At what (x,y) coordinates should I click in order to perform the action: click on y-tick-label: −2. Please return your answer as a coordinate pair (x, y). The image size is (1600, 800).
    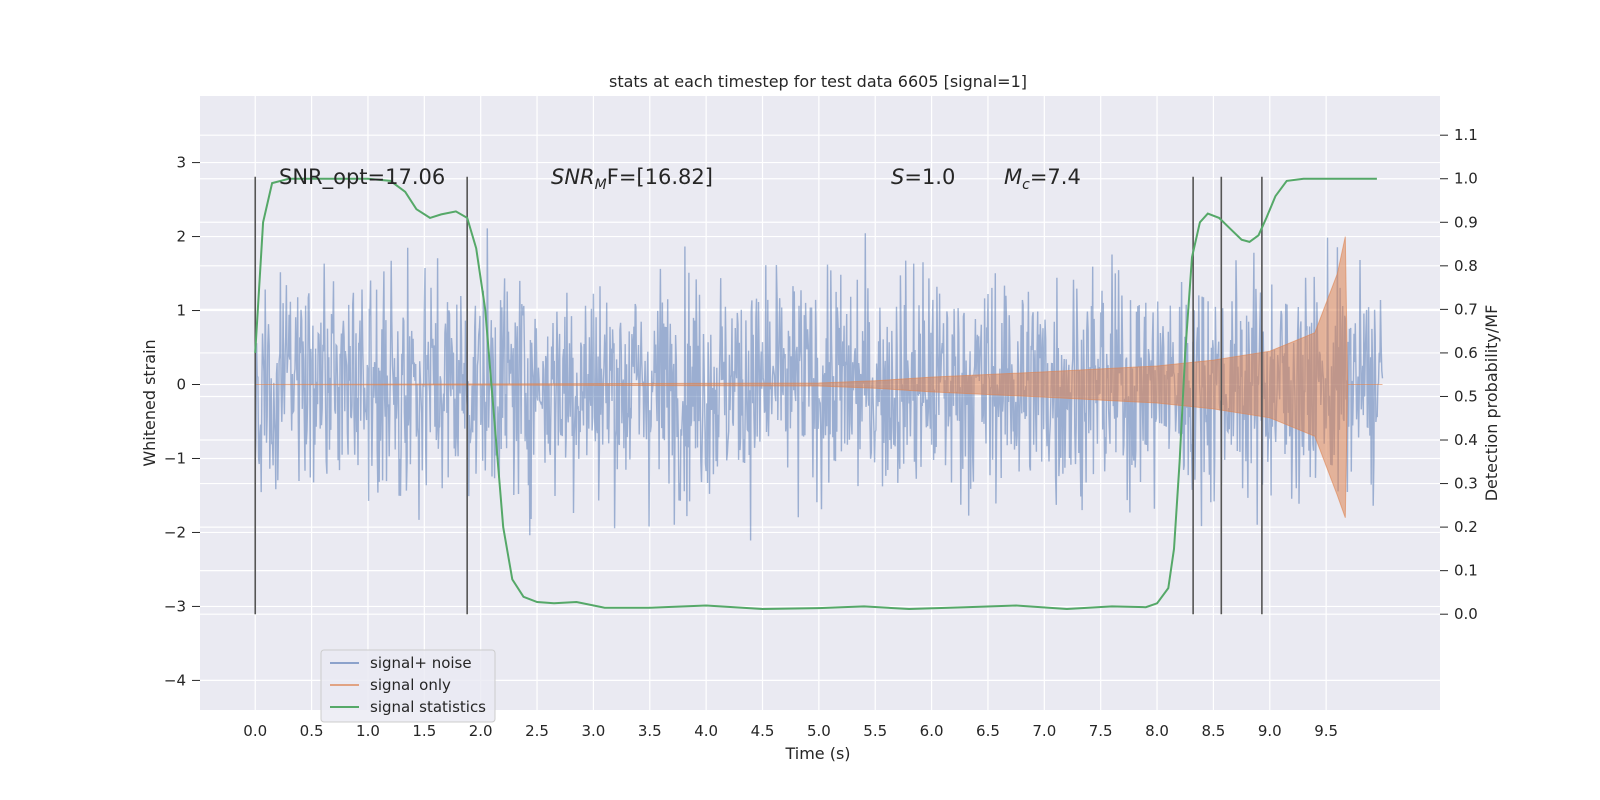
    Looking at the image, I should click on (175, 532).